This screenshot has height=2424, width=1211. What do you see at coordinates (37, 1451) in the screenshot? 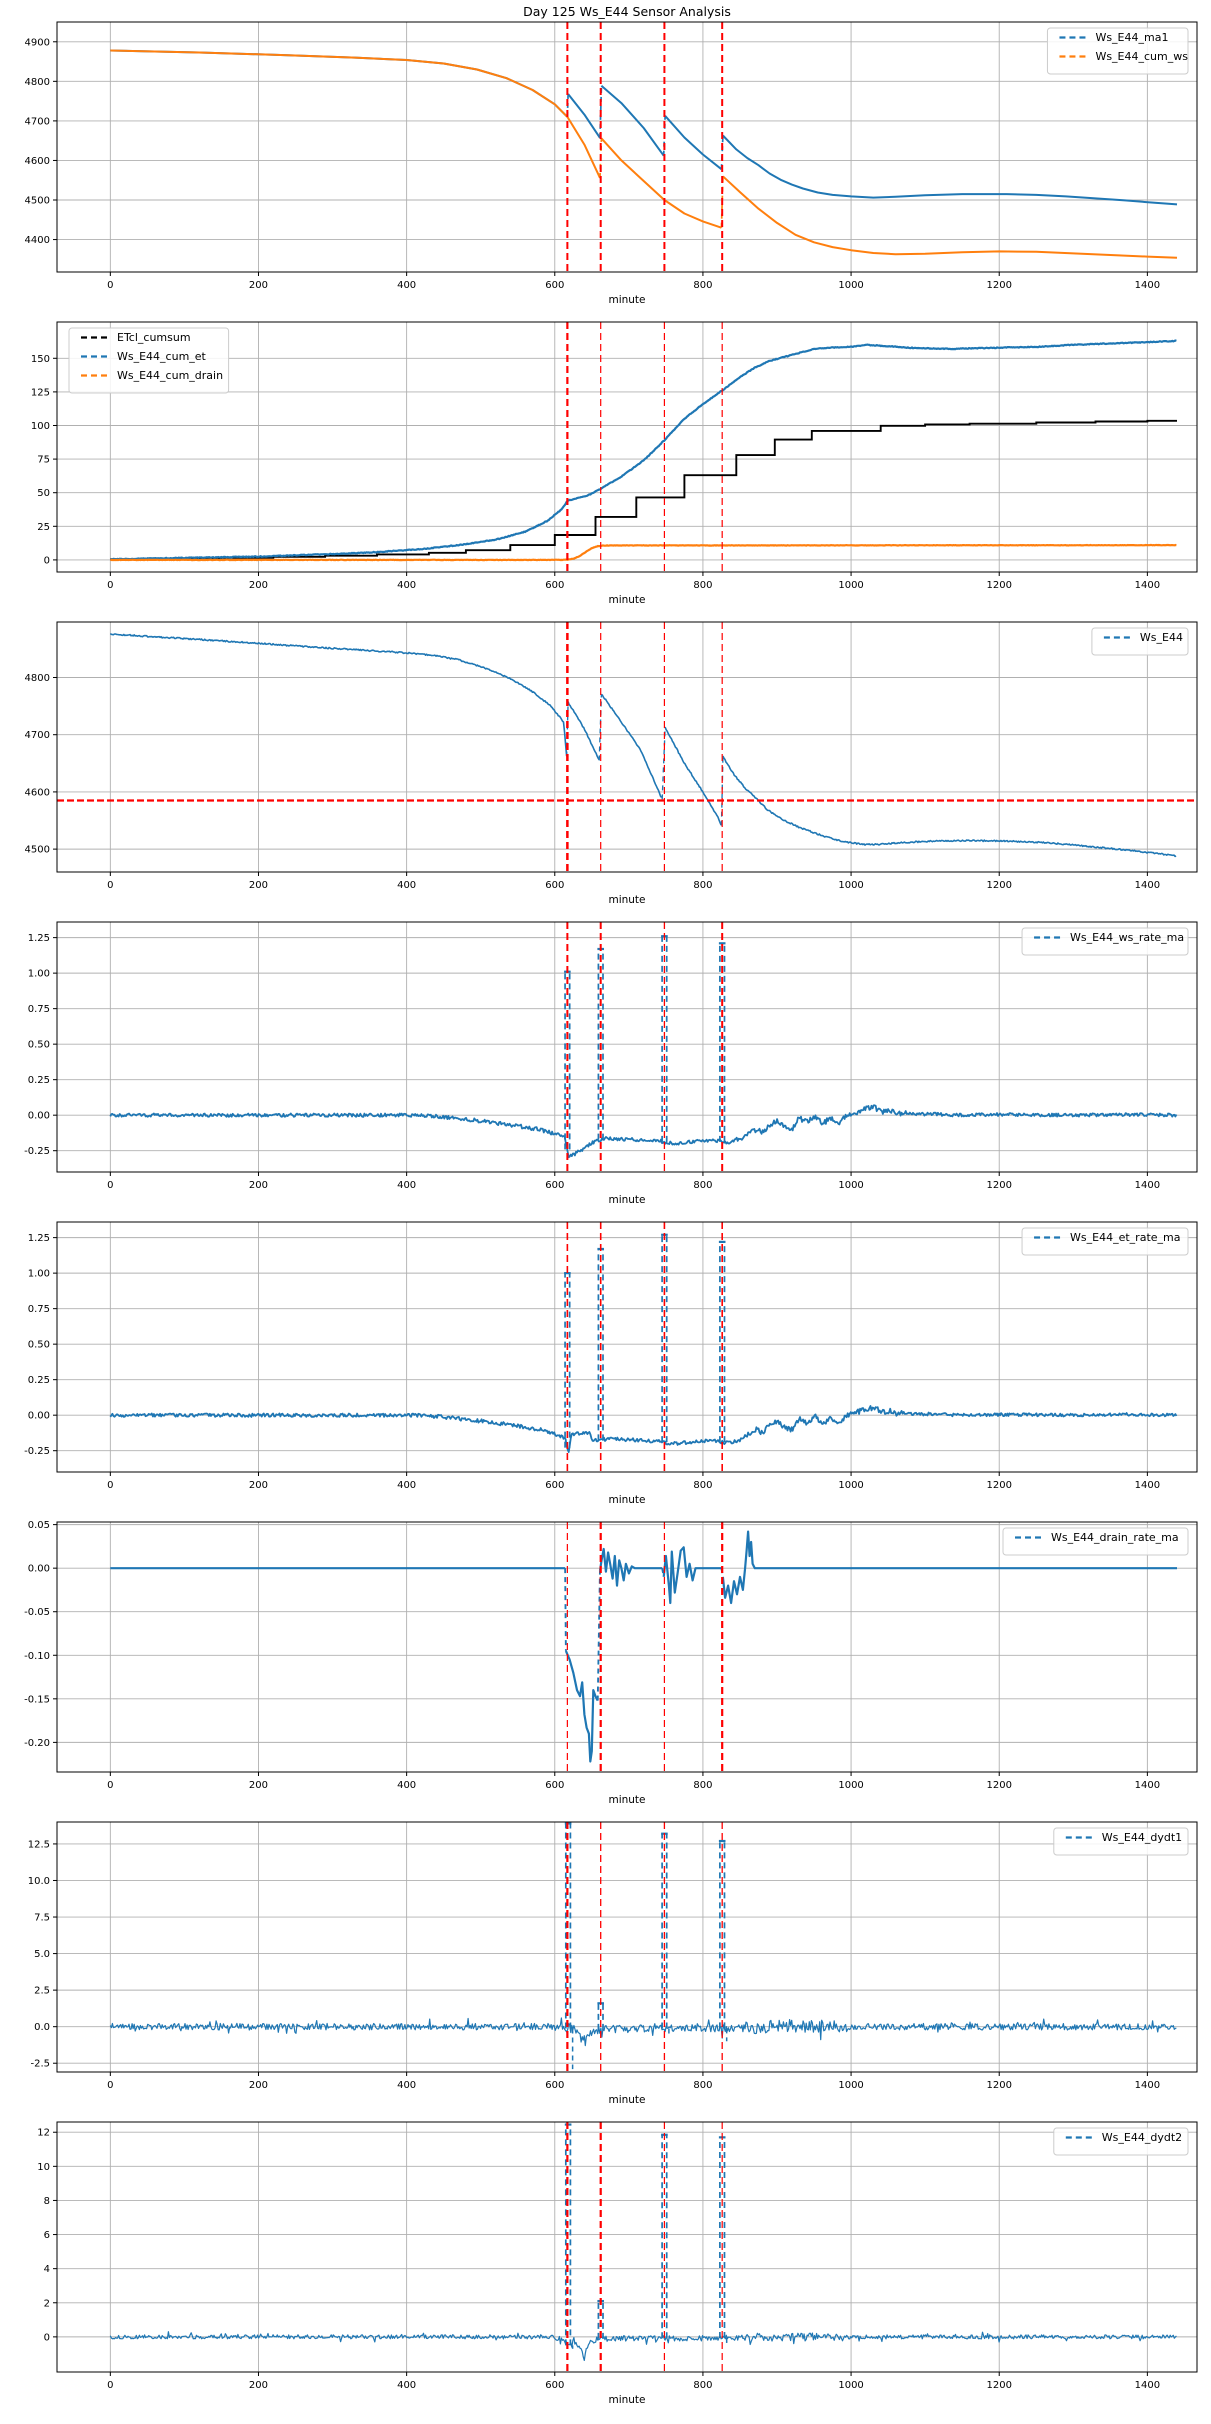
I see `svg-text: -0.25` at bounding box center [37, 1451].